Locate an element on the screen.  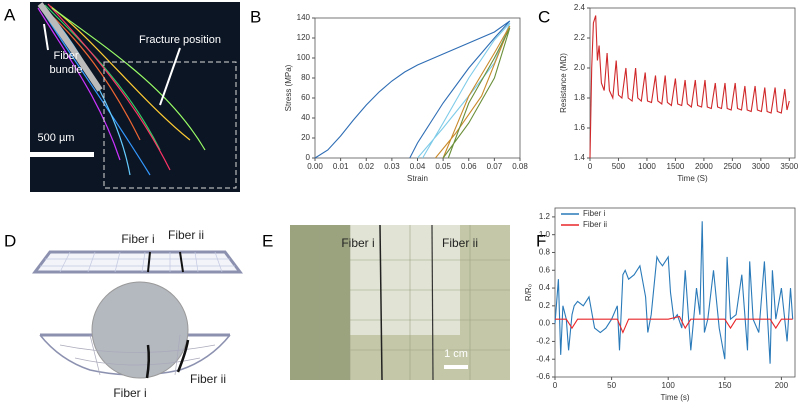
x-tick-label: 3000 is located at coordinates (761, 166).